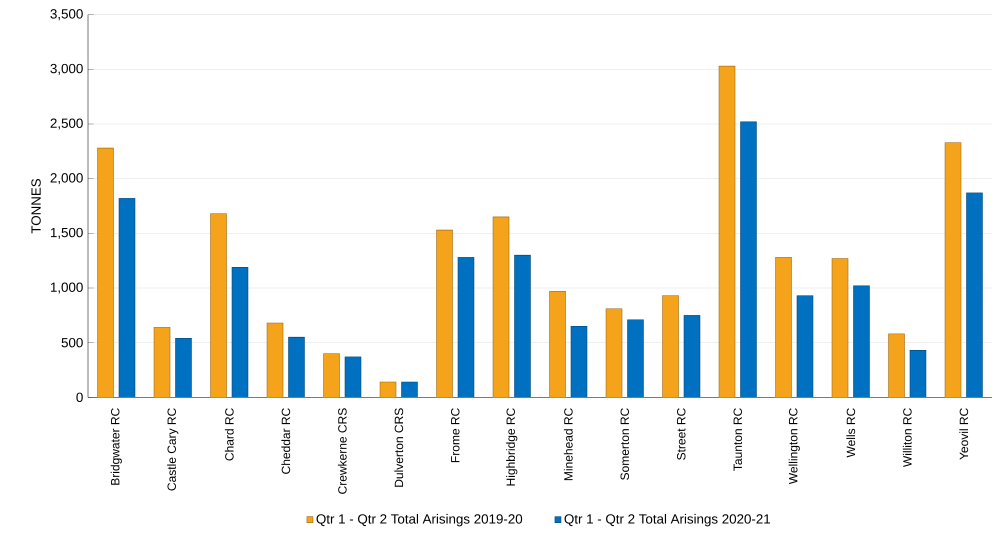 This screenshot has height=533, width=996. Describe the element at coordinates (285, 441) in the screenshot. I see `x-tick-label: Cheddar RC` at that location.